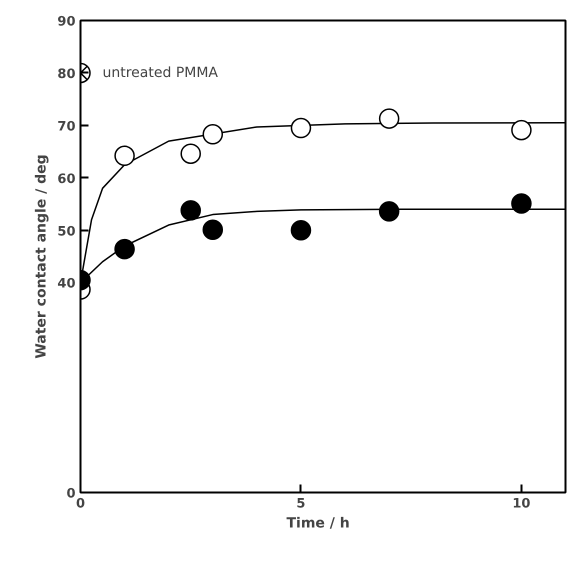 Image resolution: width=575 pixels, height=562 pixels. I want to click on y-tick-label: 60, so click(66, 179).